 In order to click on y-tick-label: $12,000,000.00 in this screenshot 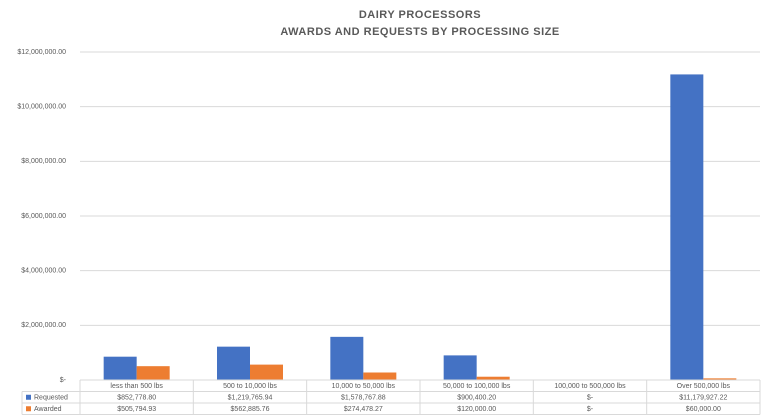, I will do `click(41, 52)`.